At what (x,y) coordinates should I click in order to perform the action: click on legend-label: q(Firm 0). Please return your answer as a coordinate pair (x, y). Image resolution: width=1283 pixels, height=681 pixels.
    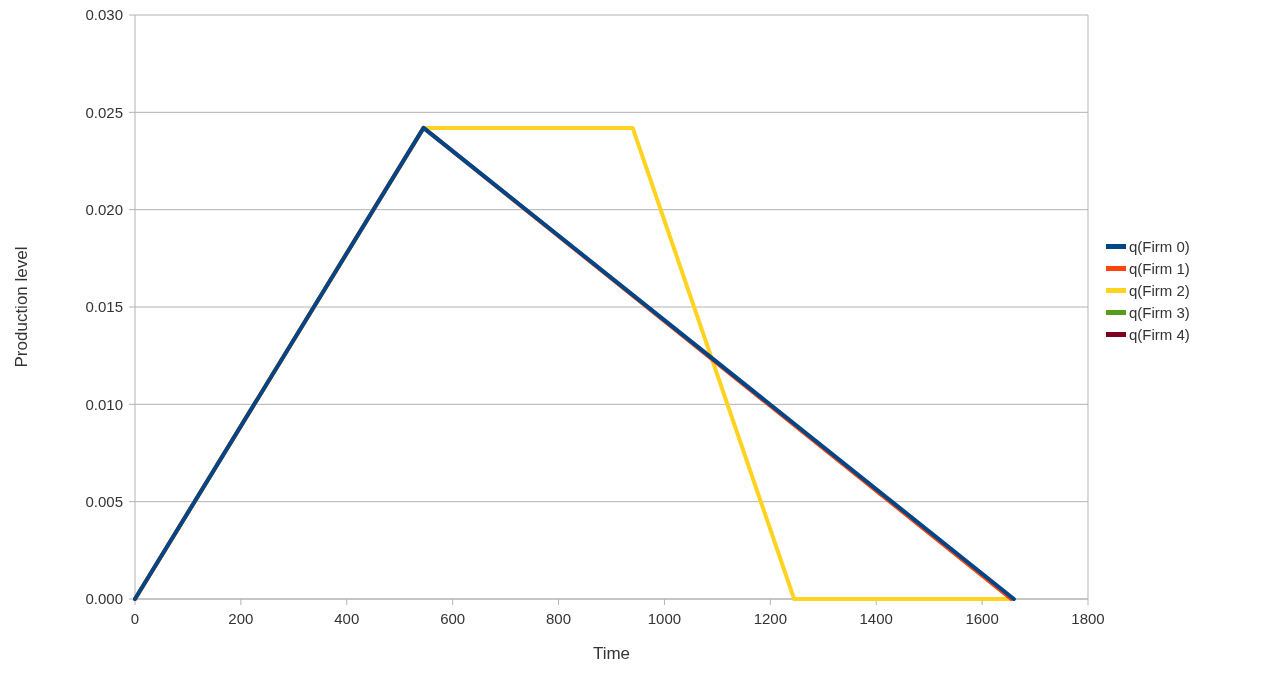
    Looking at the image, I should click on (1159, 247).